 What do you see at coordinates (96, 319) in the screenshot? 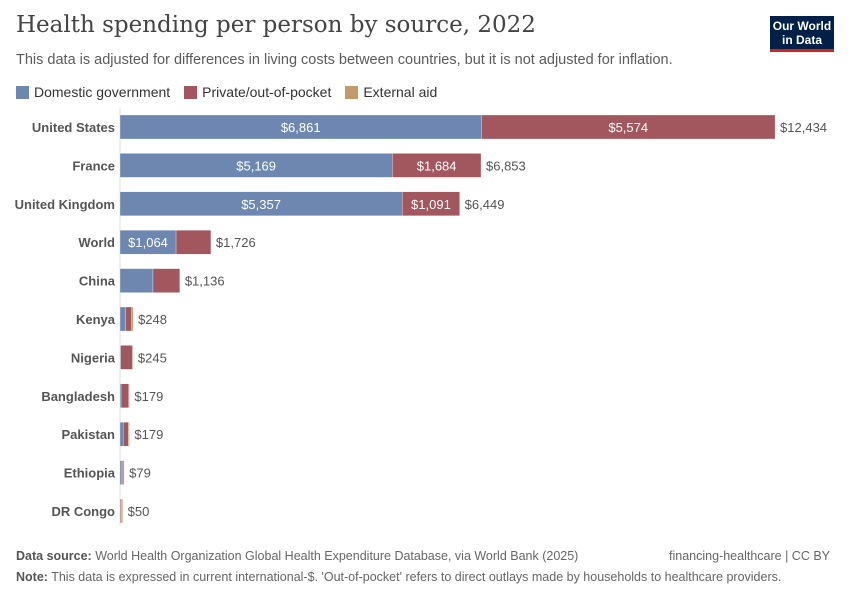
I see `category-label: Kenya` at bounding box center [96, 319].